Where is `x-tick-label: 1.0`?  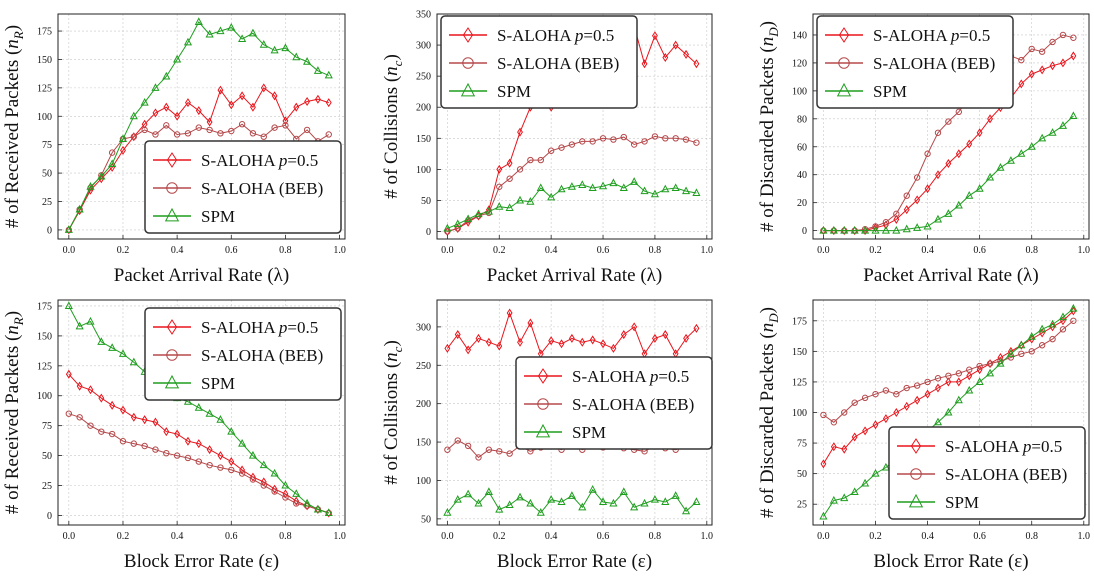
x-tick-label: 1.0 is located at coordinates (1084, 250).